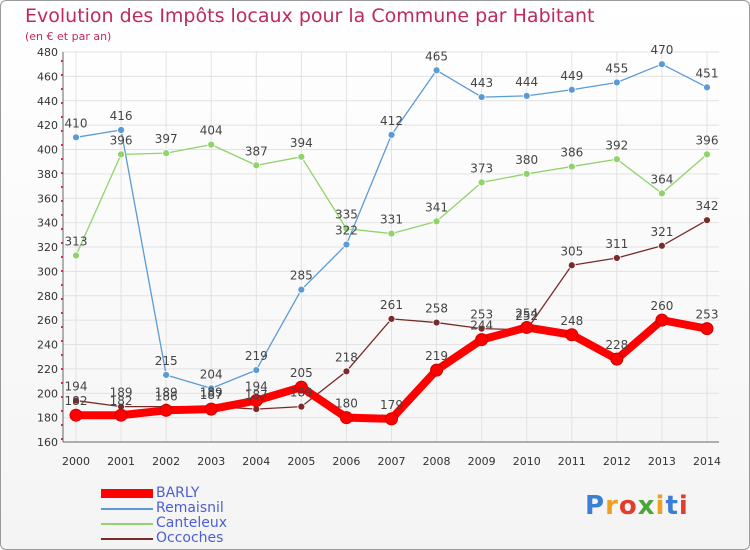  I want to click on data-label-canteleux: 386, so click(571, 153).